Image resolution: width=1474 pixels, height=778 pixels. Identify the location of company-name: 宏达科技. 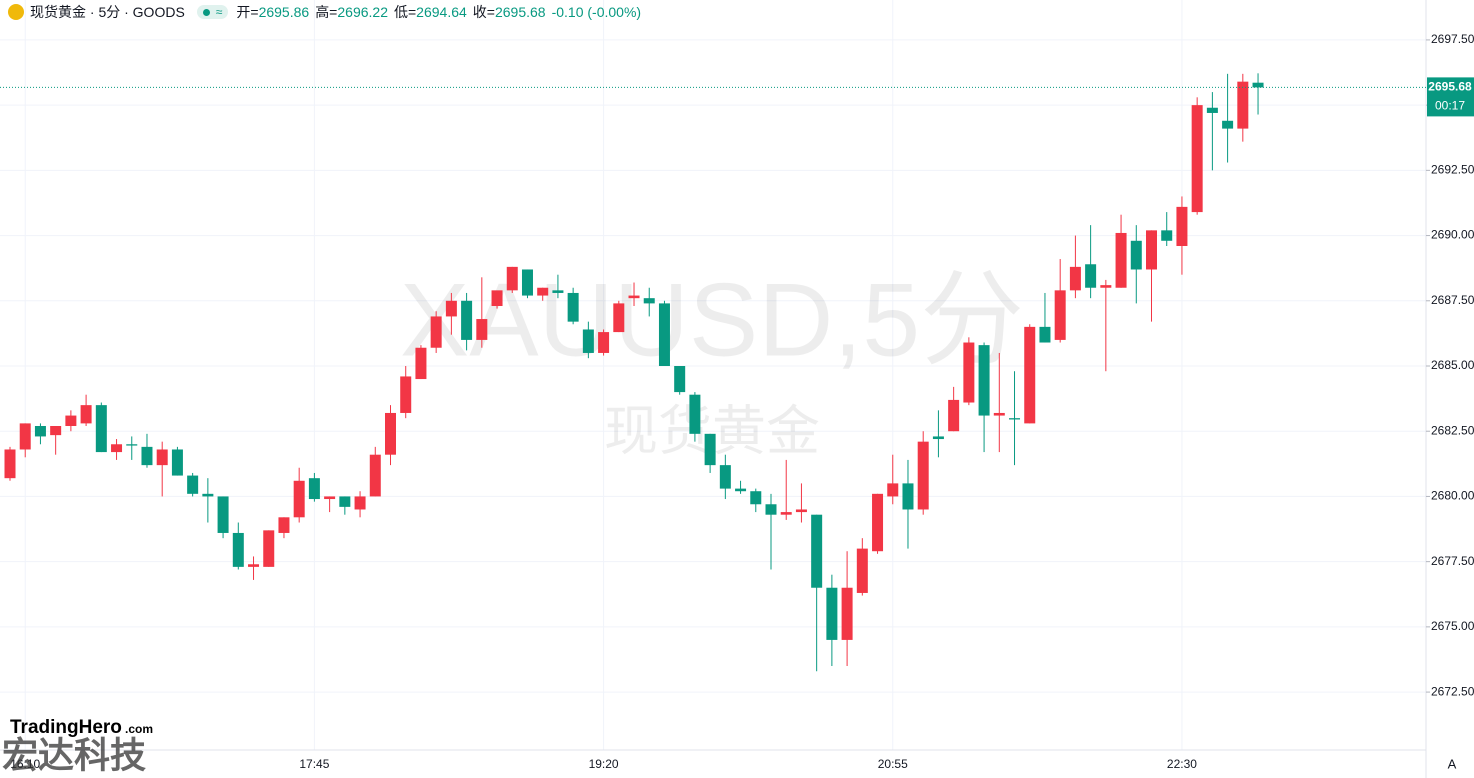
(74, 755).